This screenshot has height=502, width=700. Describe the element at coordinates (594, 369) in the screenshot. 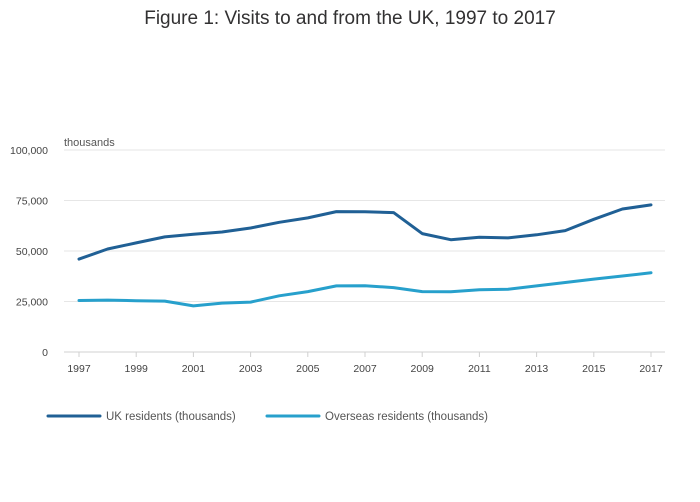

I see `x-tick-label: 2015` at that location.